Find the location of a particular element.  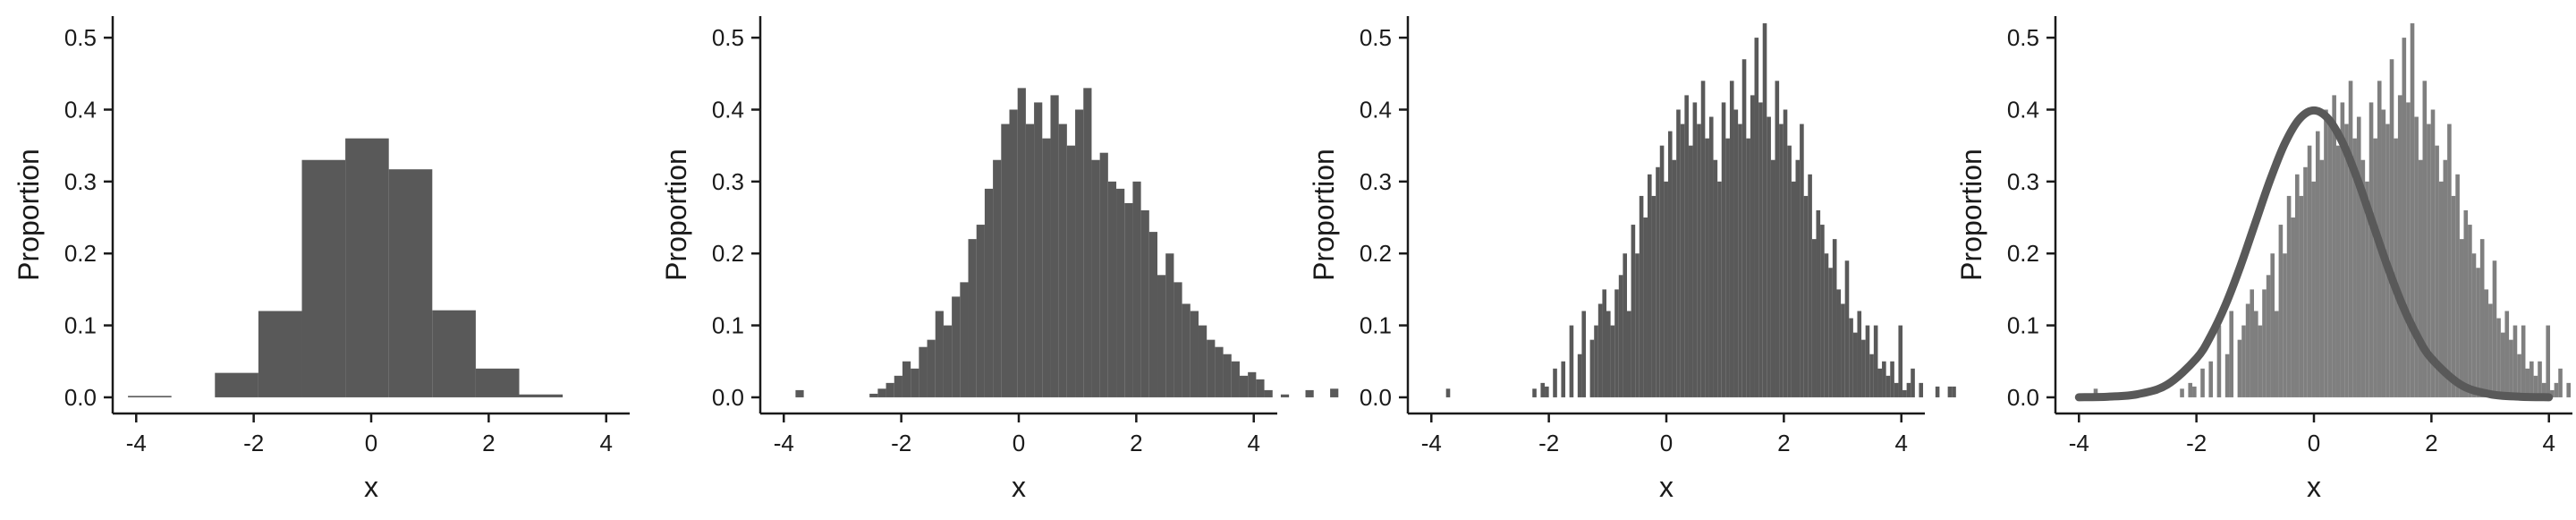

panel-3-x-tick-label: 2 is located at coordinates (1783, 443).